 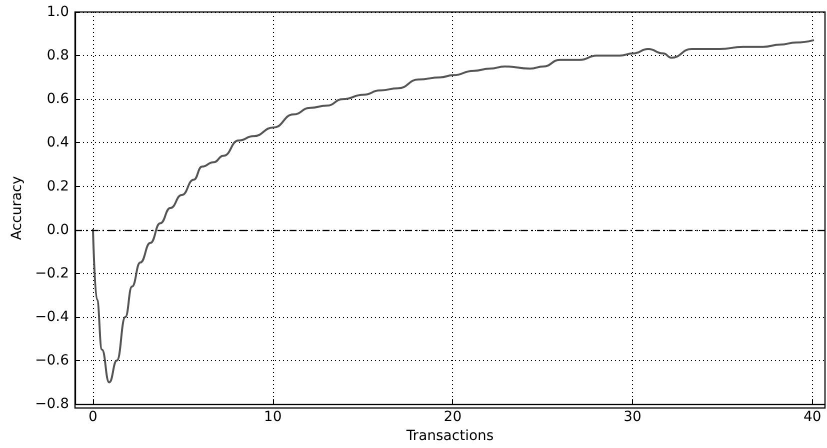 I want to click on x-tick-label: 40, so click(x=812, y=417).